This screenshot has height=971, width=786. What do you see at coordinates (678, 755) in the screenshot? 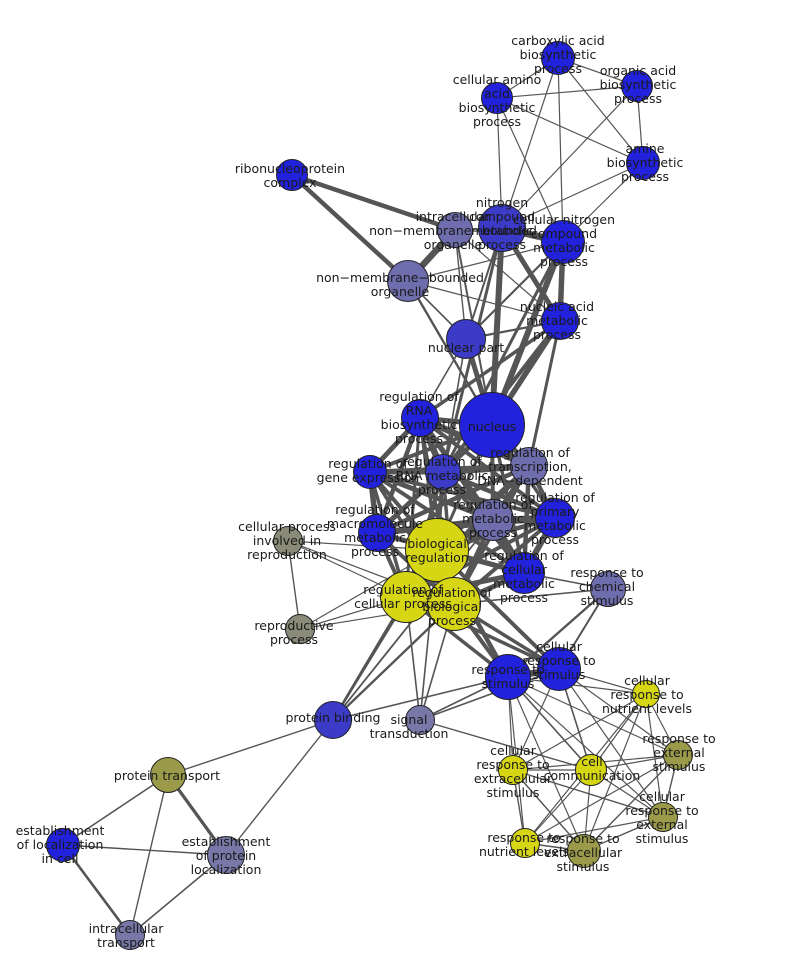
I see `node-response-to-external-stimulus` at bounding box center [678, 755].